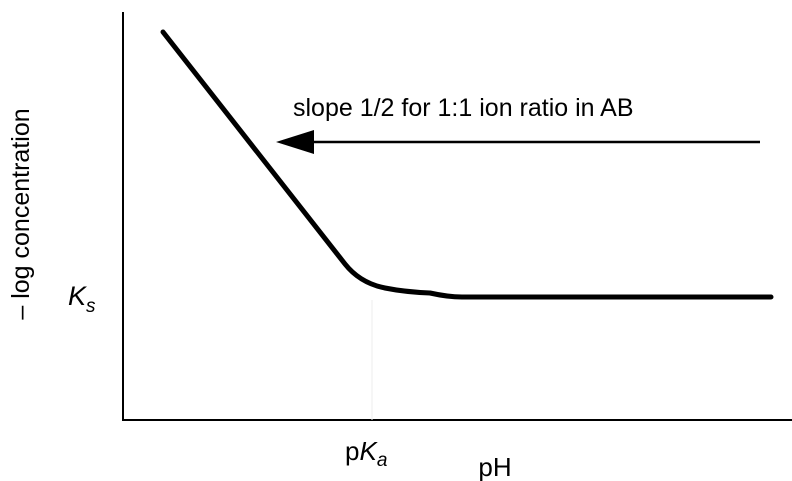  I want to click on x-tick-label-pka: pKa, so click(366, 453).